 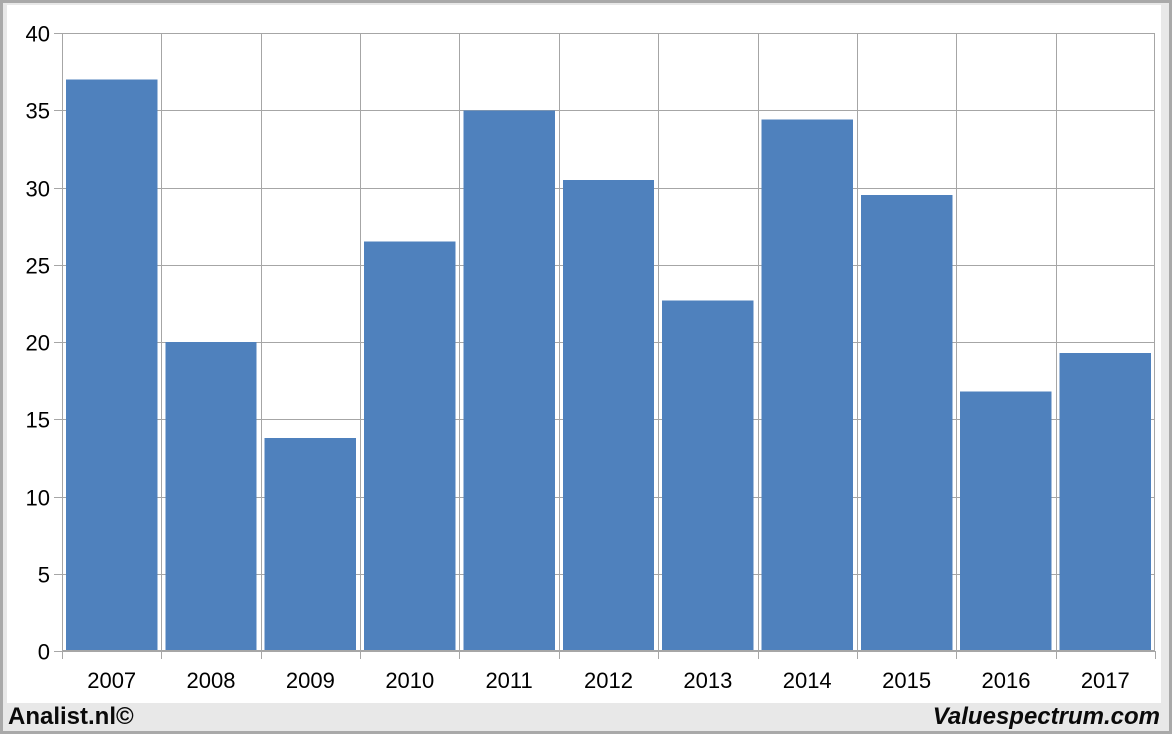 I want to click on y-tick-label-40: 40, so click(x=38, y=34).